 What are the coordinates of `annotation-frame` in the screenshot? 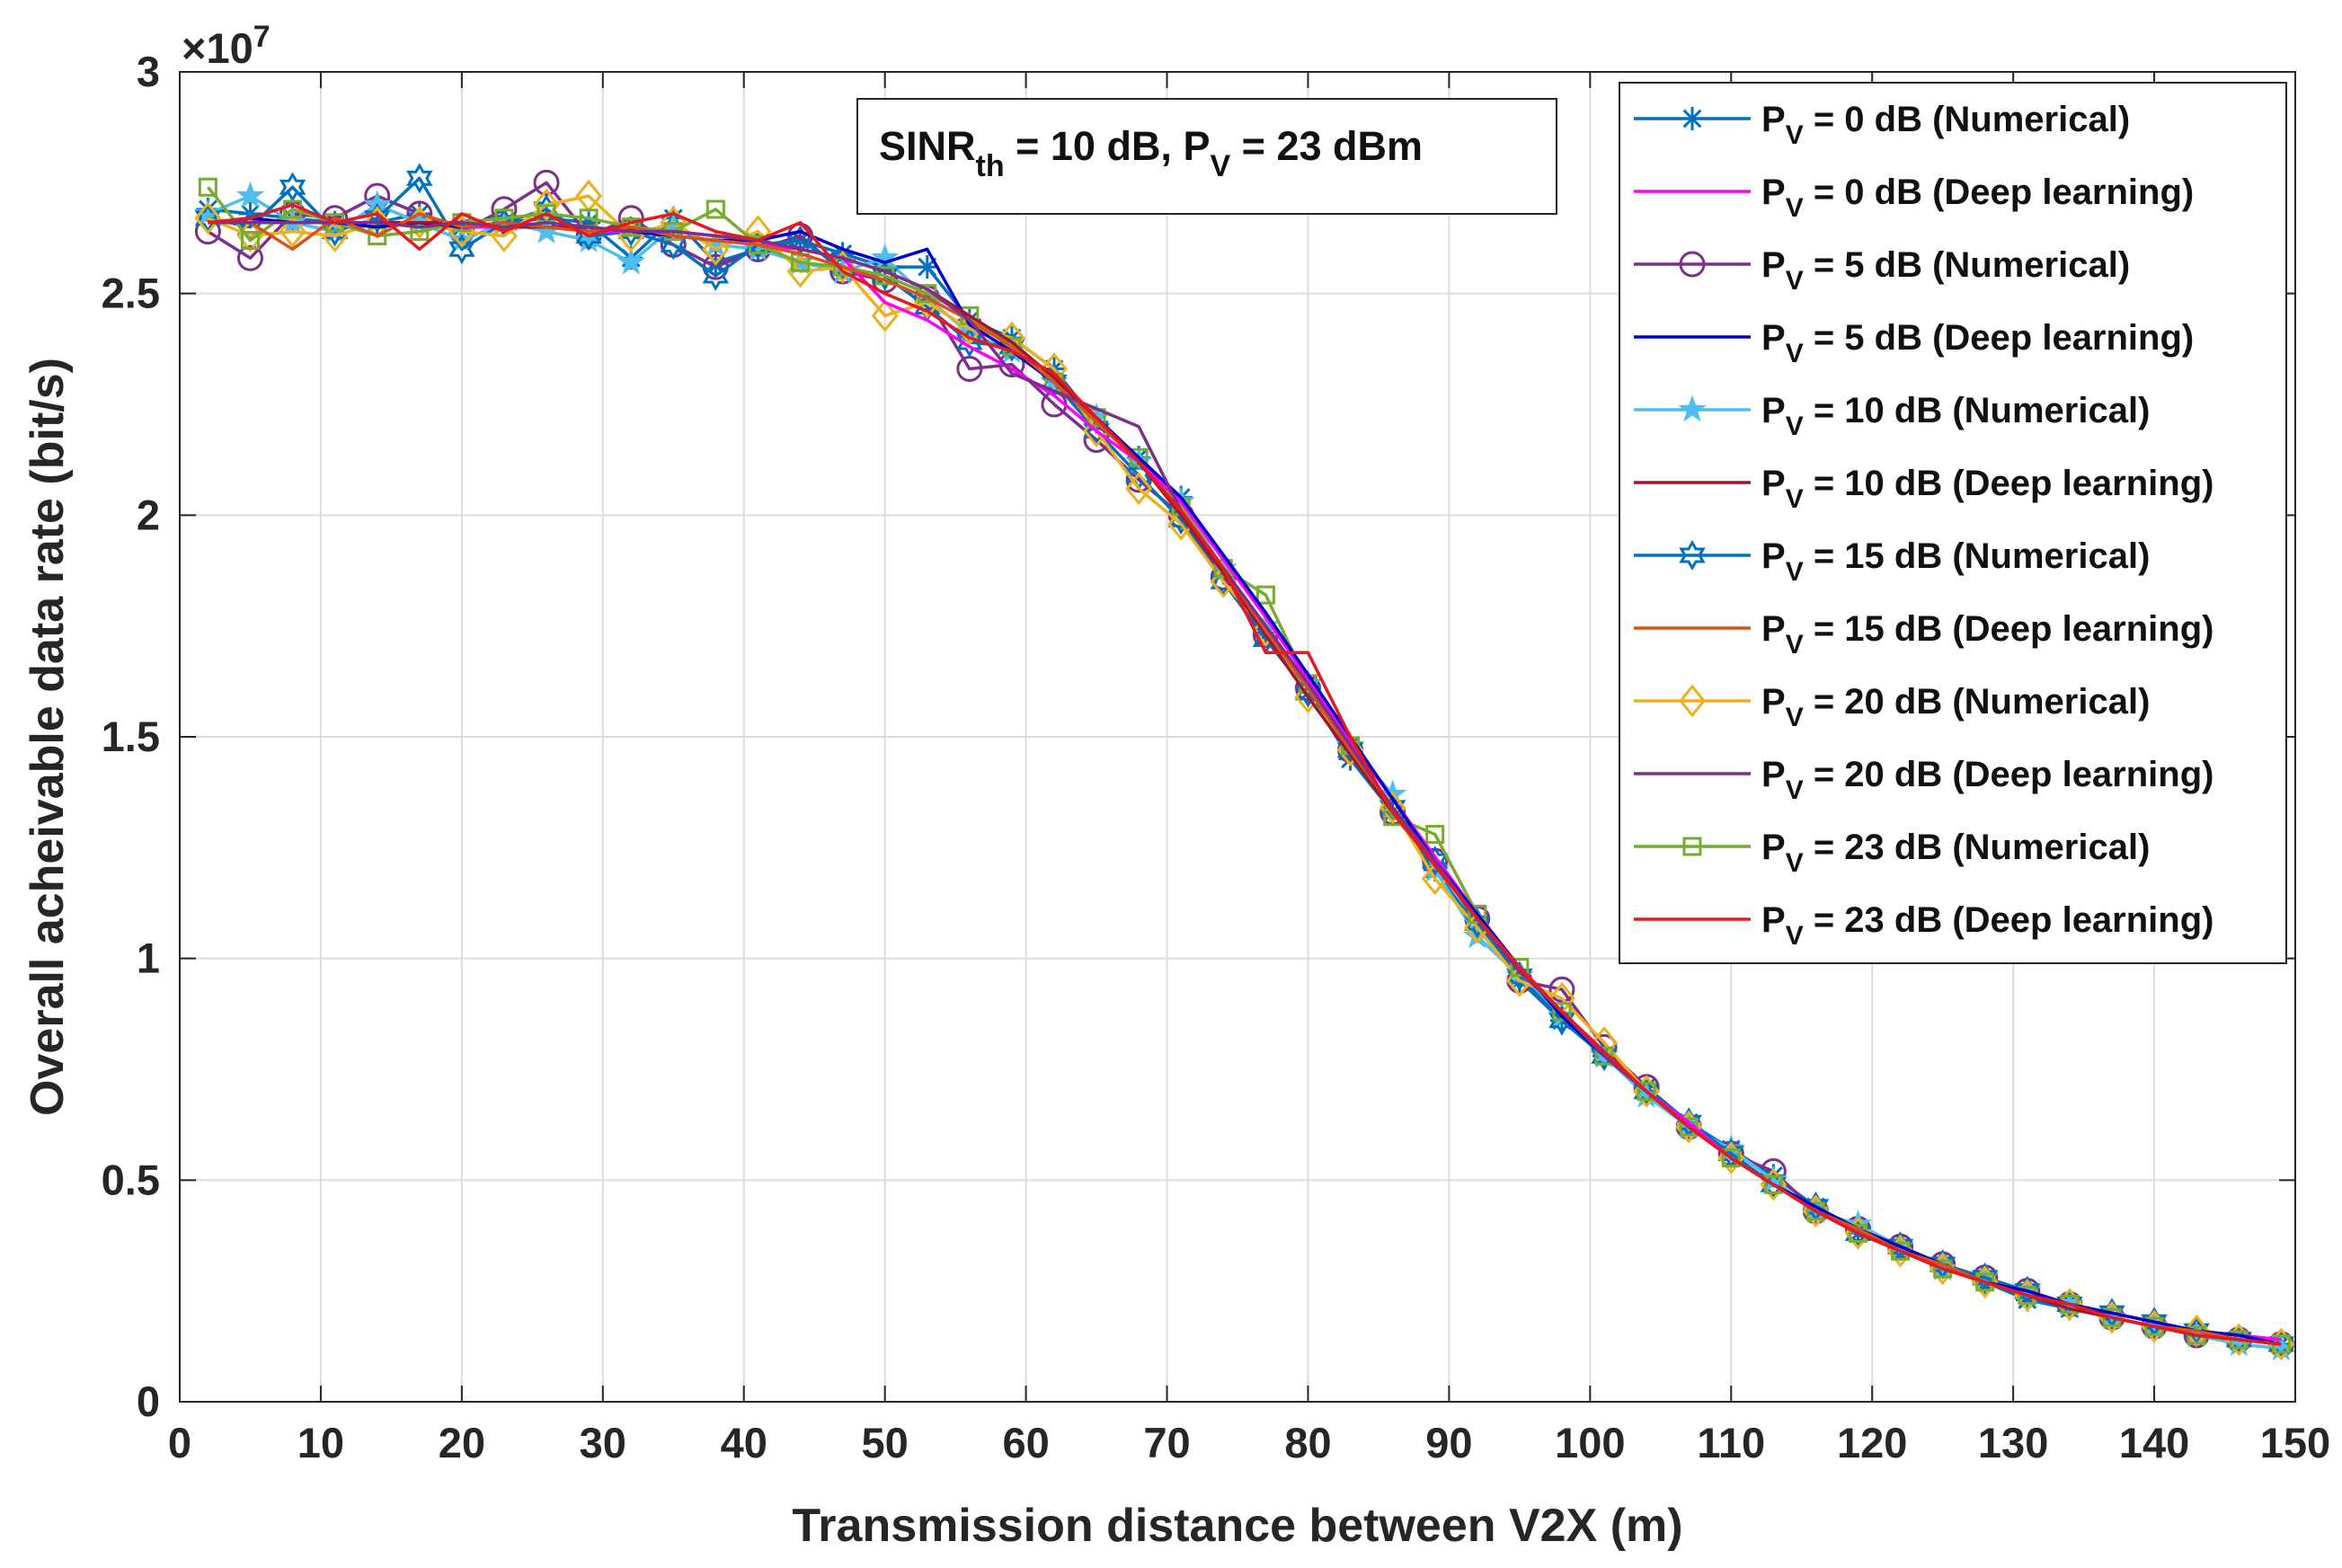 It's located at (1206, 157).